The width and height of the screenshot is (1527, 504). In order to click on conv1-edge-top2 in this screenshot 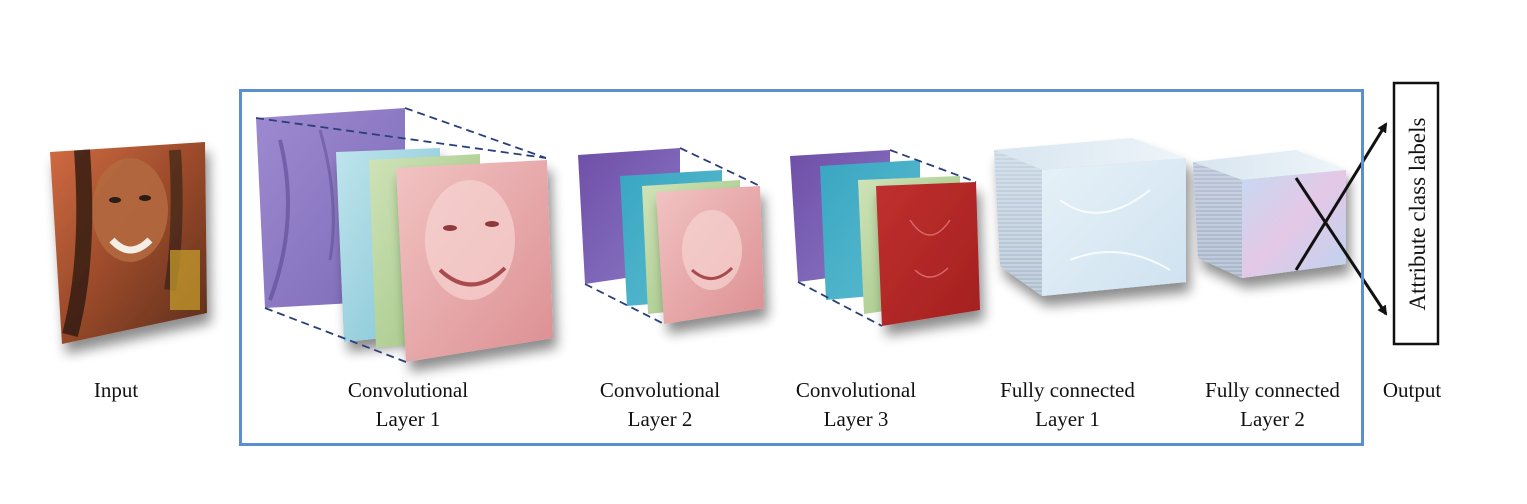, I will do `click(475, 133)`.